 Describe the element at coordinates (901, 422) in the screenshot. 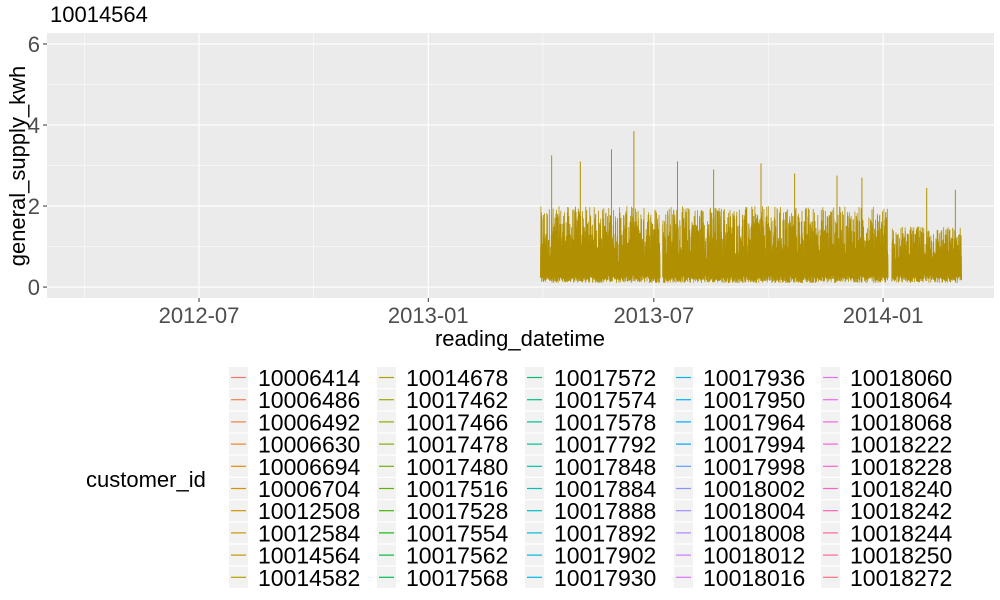

I see `legend-label: 10018068` at that location.